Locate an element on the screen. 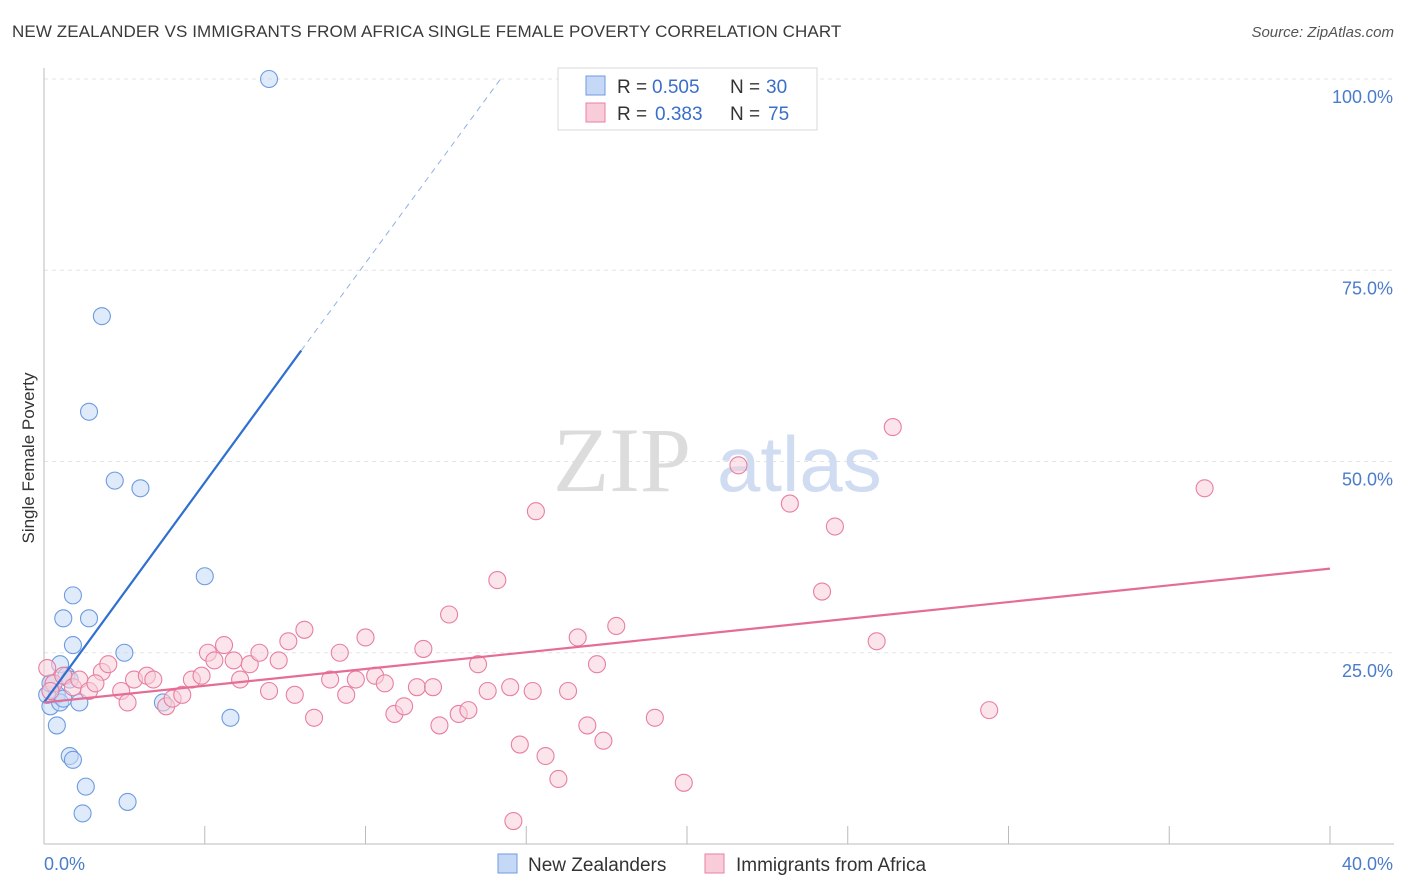  legend-n-value-1: 75 is located at coordinates (778, 114).